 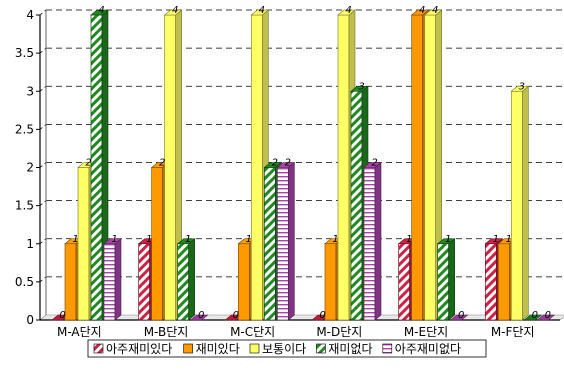 I want to click on category-label: M-A단지, so click(x=79, y=332).